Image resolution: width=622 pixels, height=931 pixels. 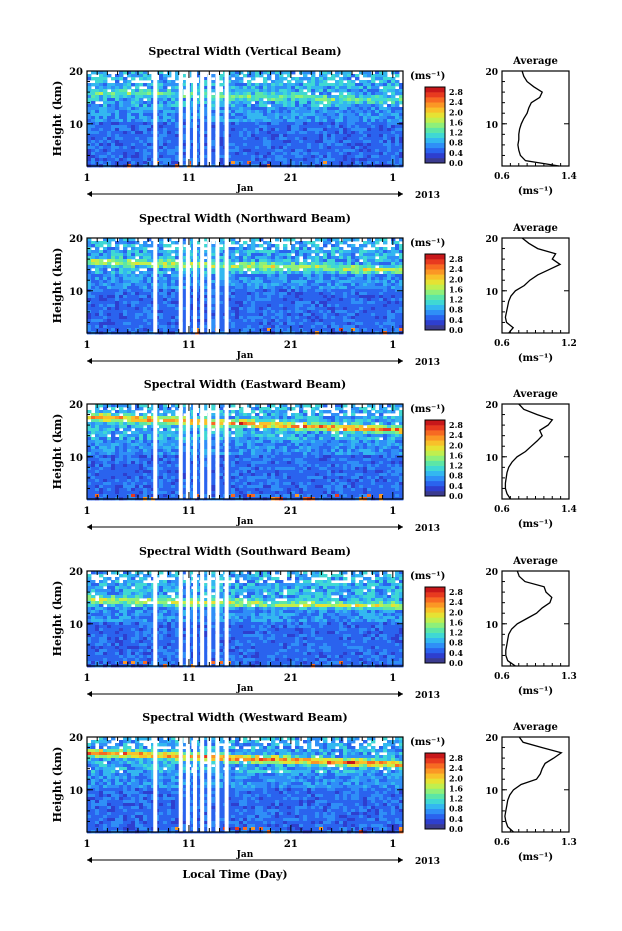 What do you see at coordinates (456, 633) in the screenshot?
I see `colorbar-tick-label: 1.2` at bounding box center [456, 633].